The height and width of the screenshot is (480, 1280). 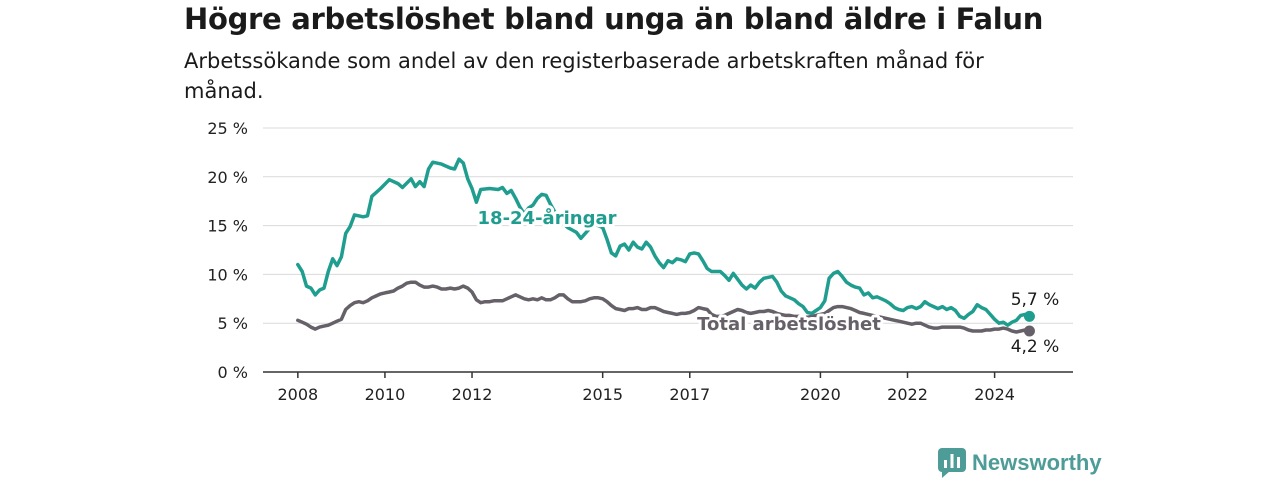 I want to click on x-tick-label: 2010, so click(x=385, y=394).